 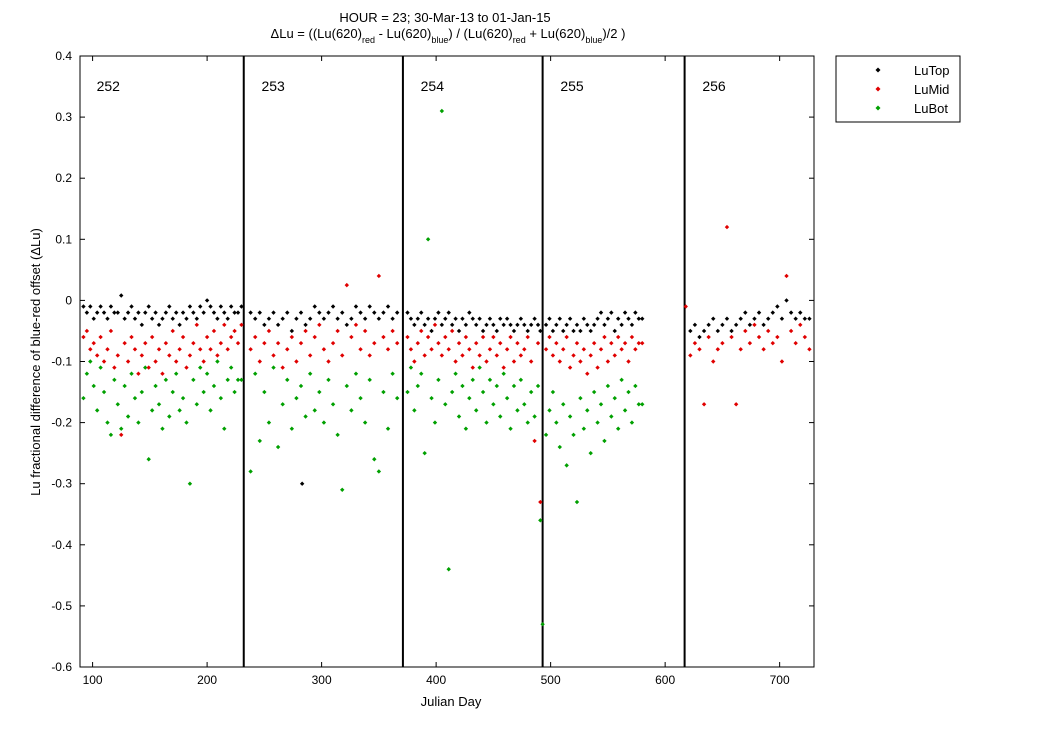 I want to click on y-tick-label-1: 0.3, so click(x=63, y=117).